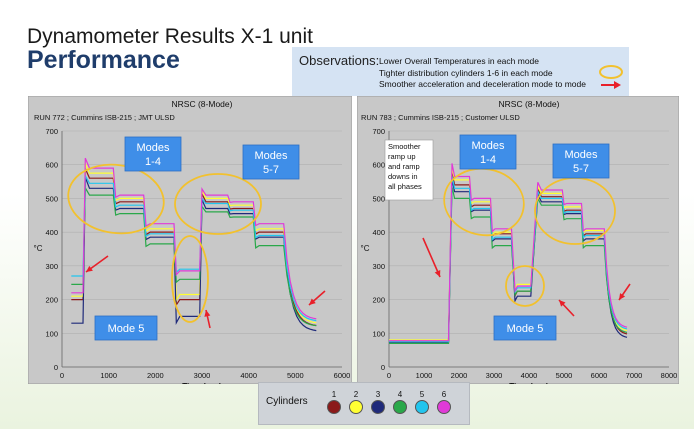  Describe the element at coordinates (402, 156) in the screenshot. I see `note-text-line: ramp up` at that location.